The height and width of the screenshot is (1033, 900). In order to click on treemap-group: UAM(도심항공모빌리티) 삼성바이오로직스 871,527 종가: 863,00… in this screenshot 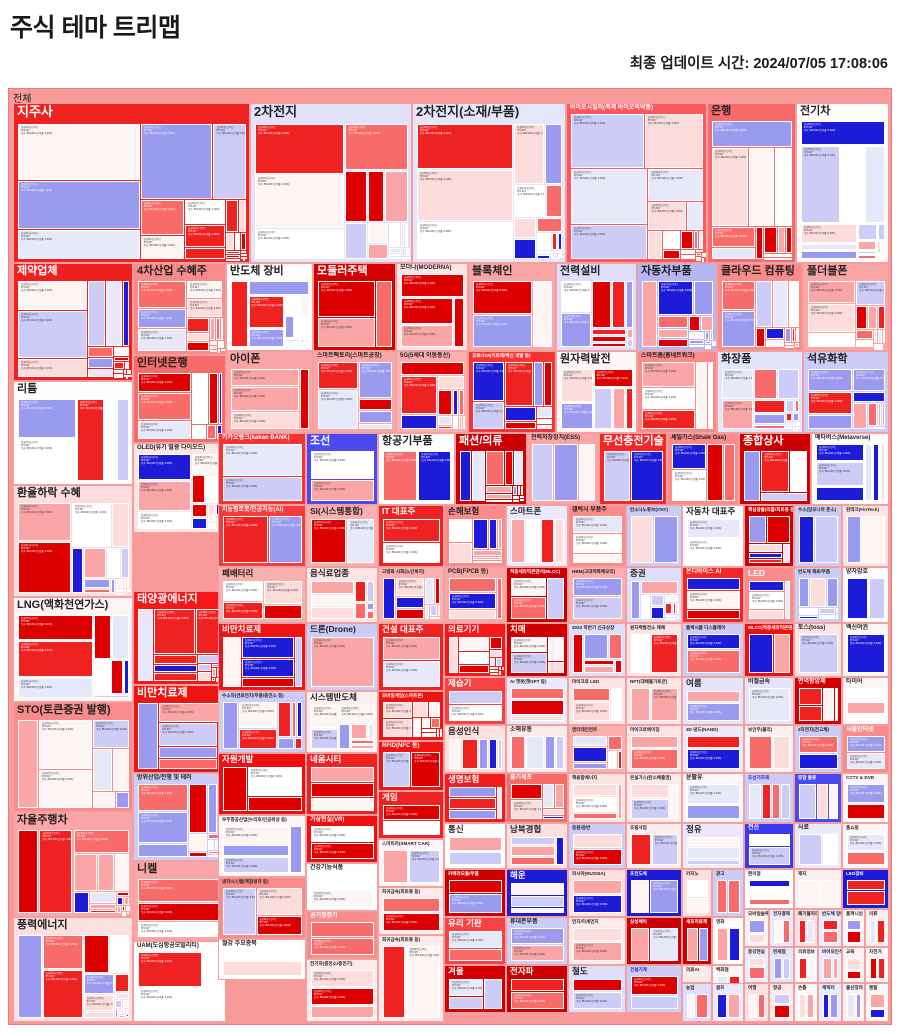, I will do `click(179, 981)`.